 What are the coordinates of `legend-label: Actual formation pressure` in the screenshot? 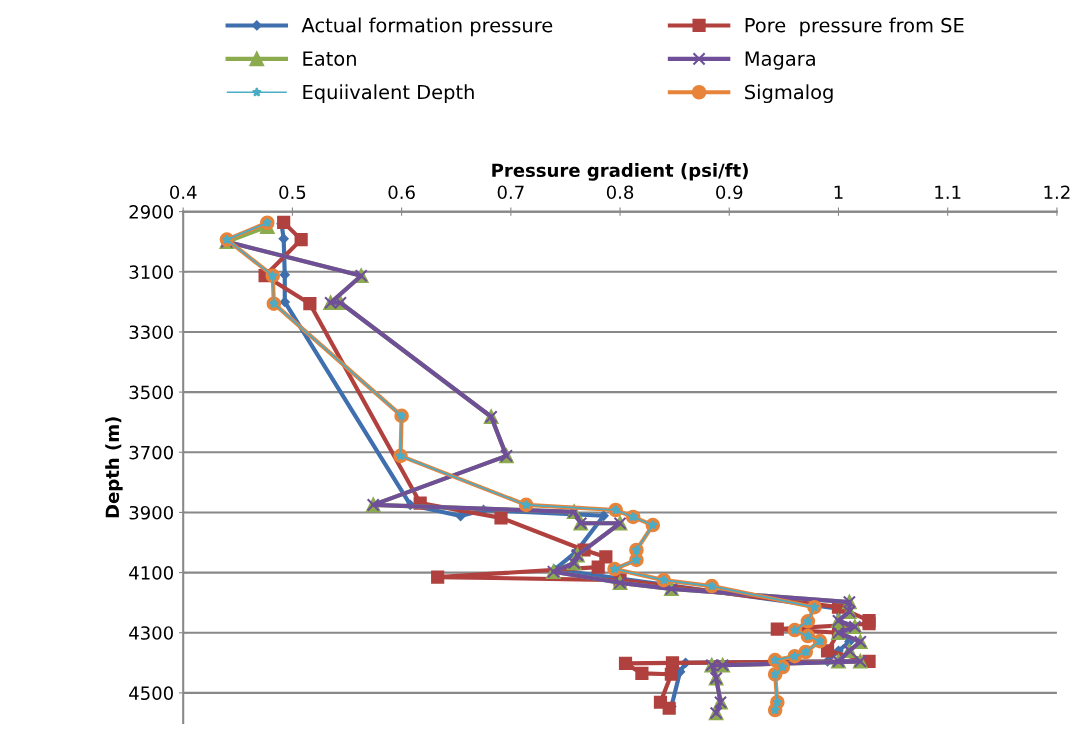 It's located at (427, 27).